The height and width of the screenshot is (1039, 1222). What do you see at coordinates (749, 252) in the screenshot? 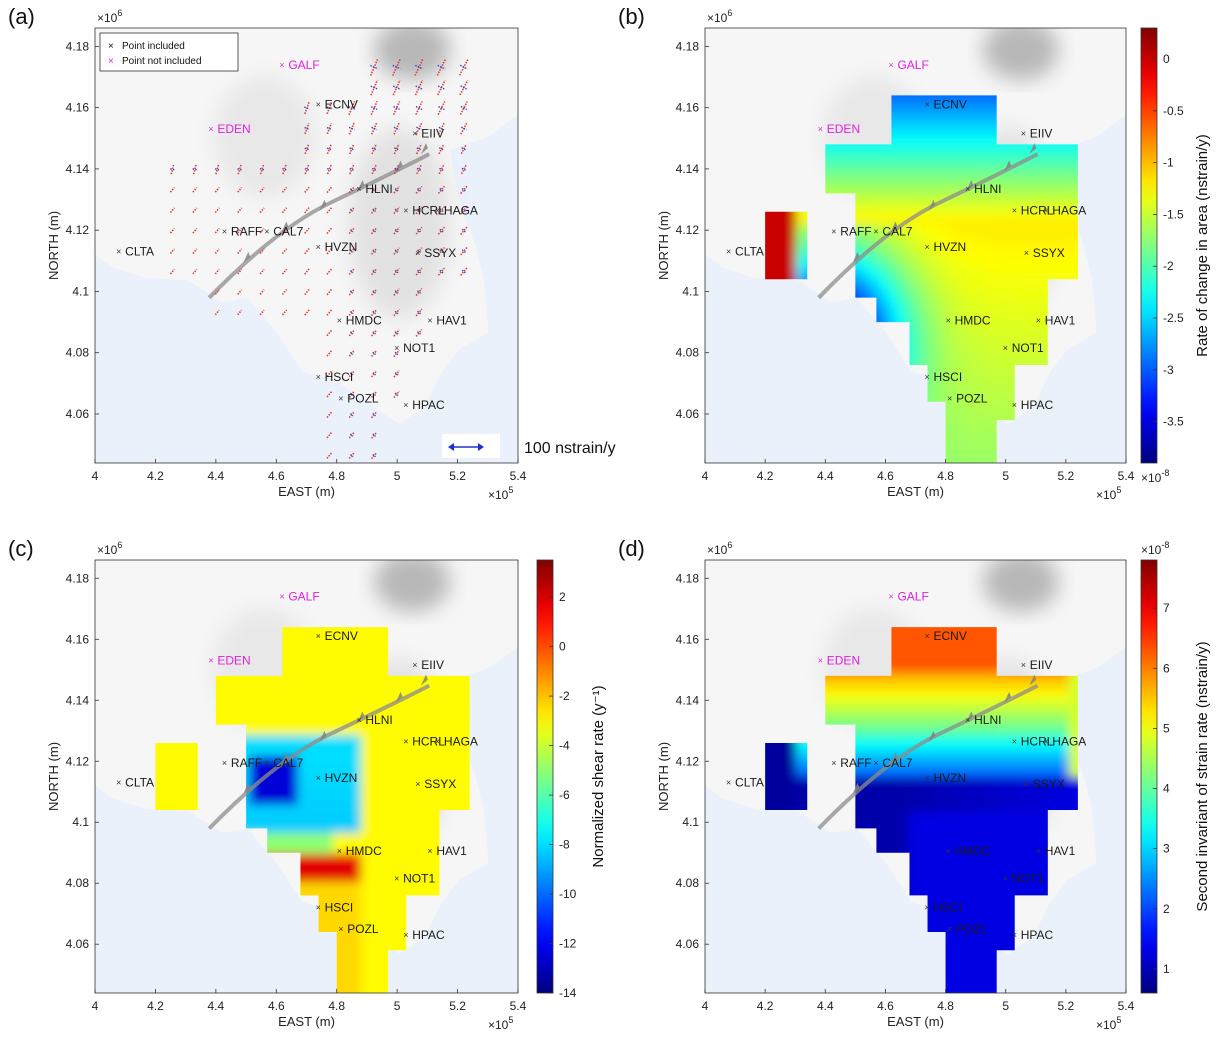
I see `station-label: CLTA` at bounding box center [749, 252].